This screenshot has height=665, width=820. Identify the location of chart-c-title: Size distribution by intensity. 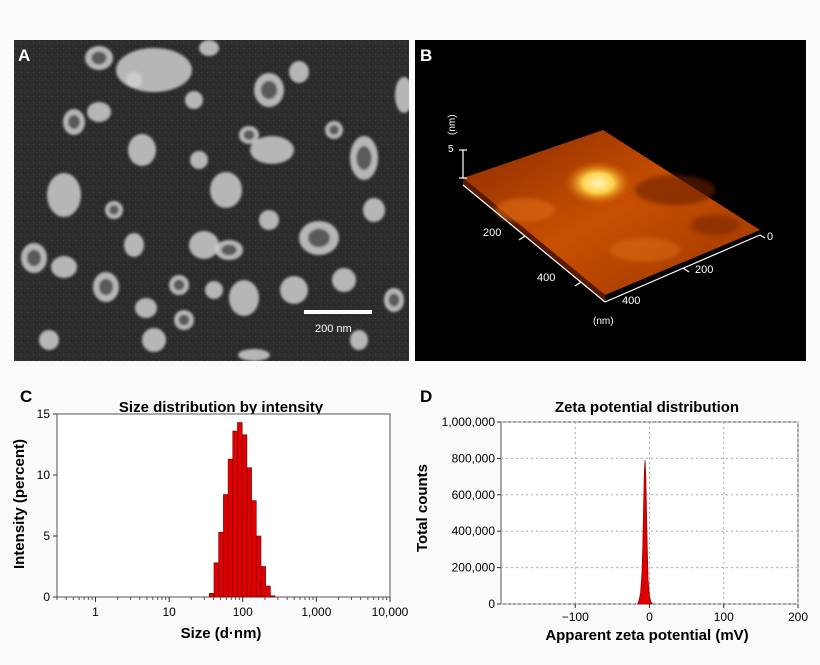
(221, 407).